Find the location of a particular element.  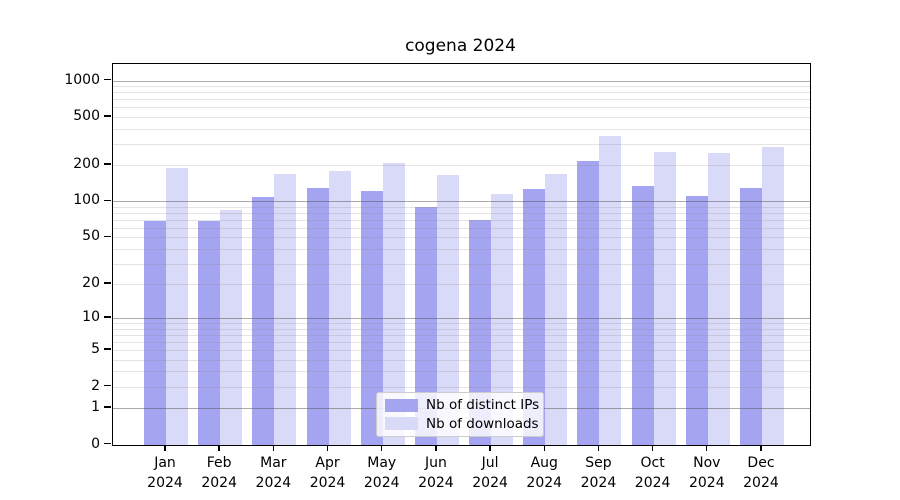

legend-row-downloads: Nb of downloads is located at coordinates (462, 424).